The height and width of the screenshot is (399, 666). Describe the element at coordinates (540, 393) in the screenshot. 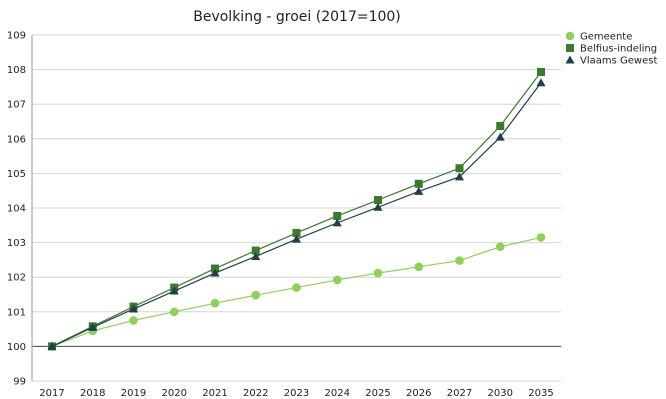

I see `x-tick-label: 2035` at that location.